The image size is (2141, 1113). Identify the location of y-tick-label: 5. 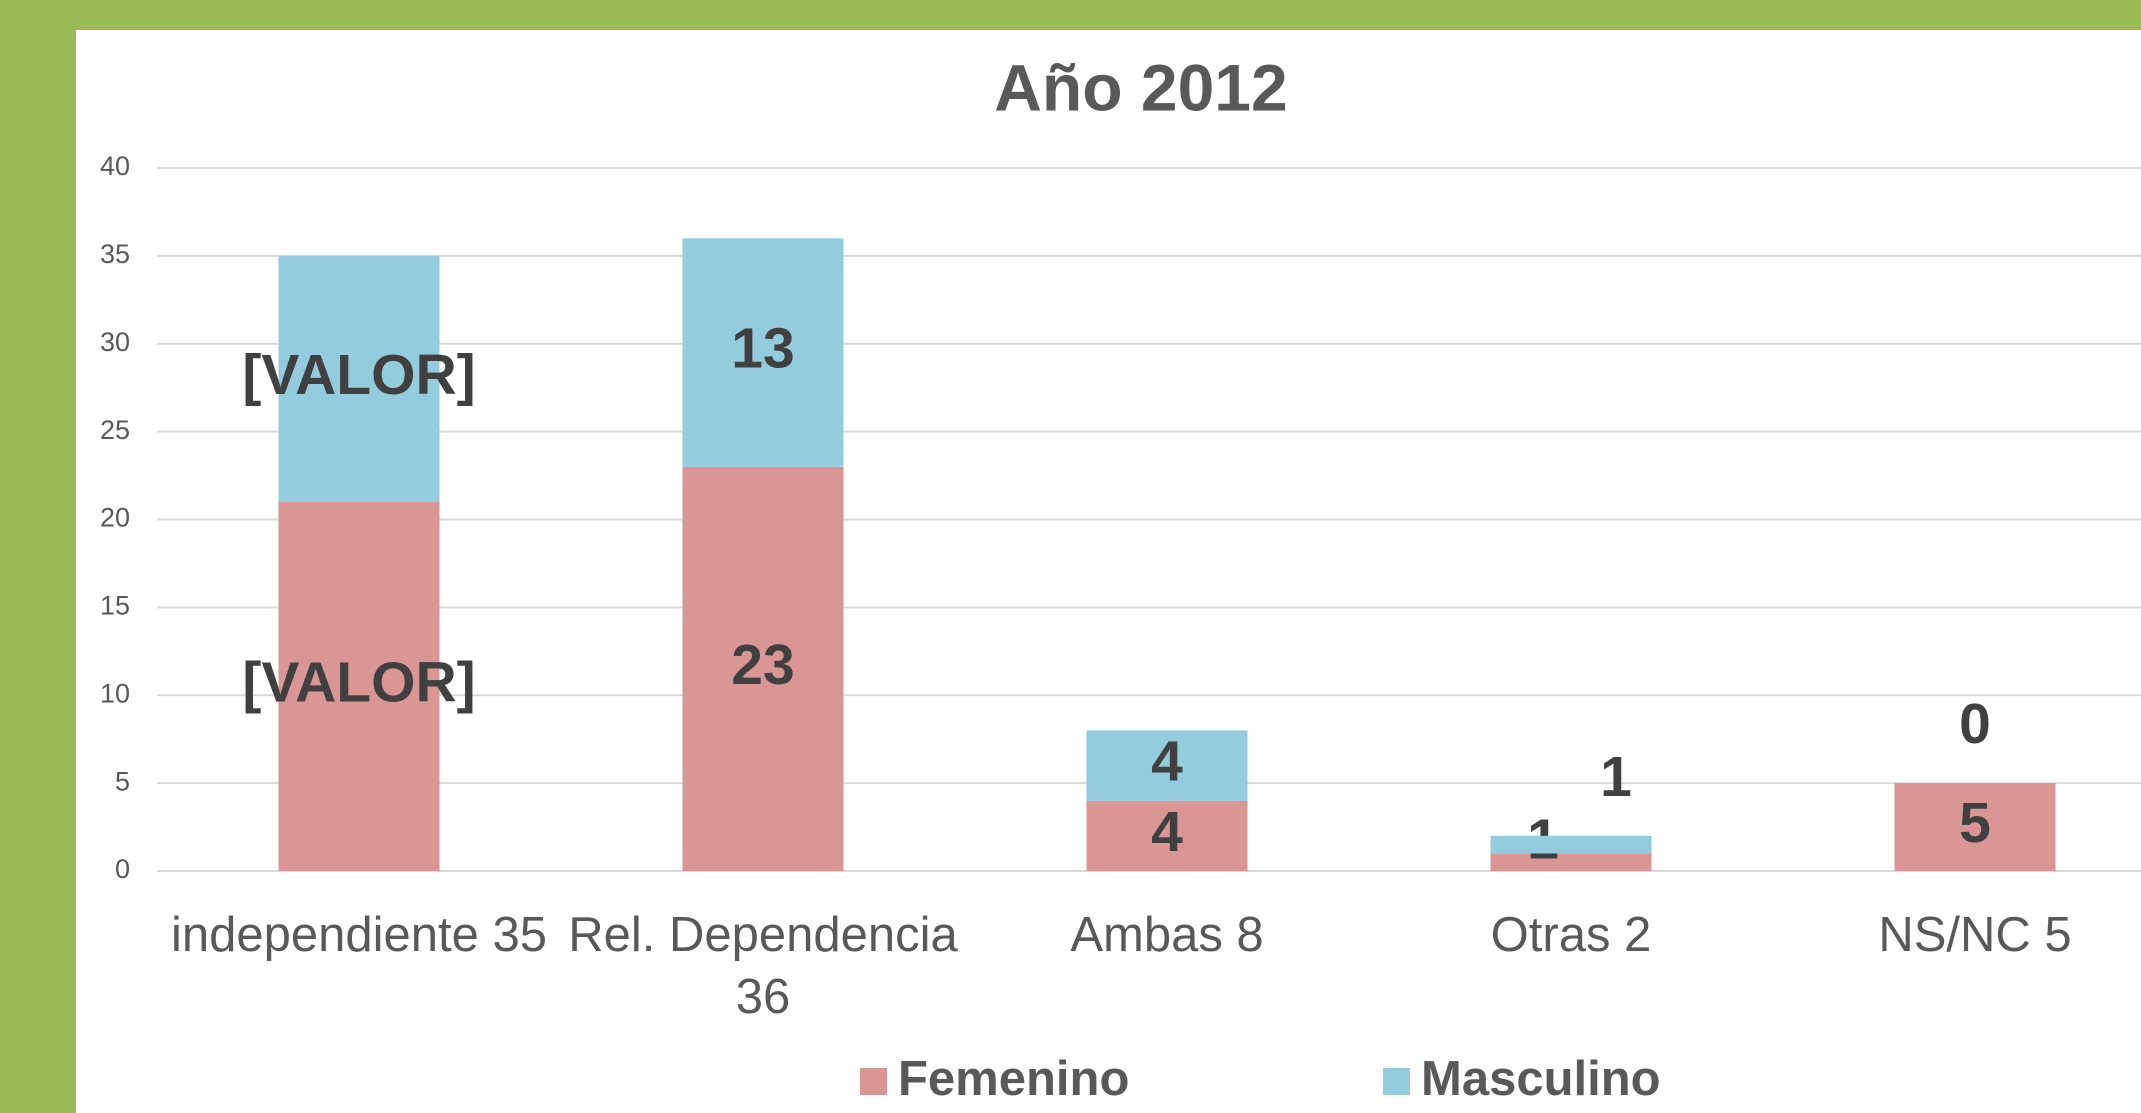
(122, 781).